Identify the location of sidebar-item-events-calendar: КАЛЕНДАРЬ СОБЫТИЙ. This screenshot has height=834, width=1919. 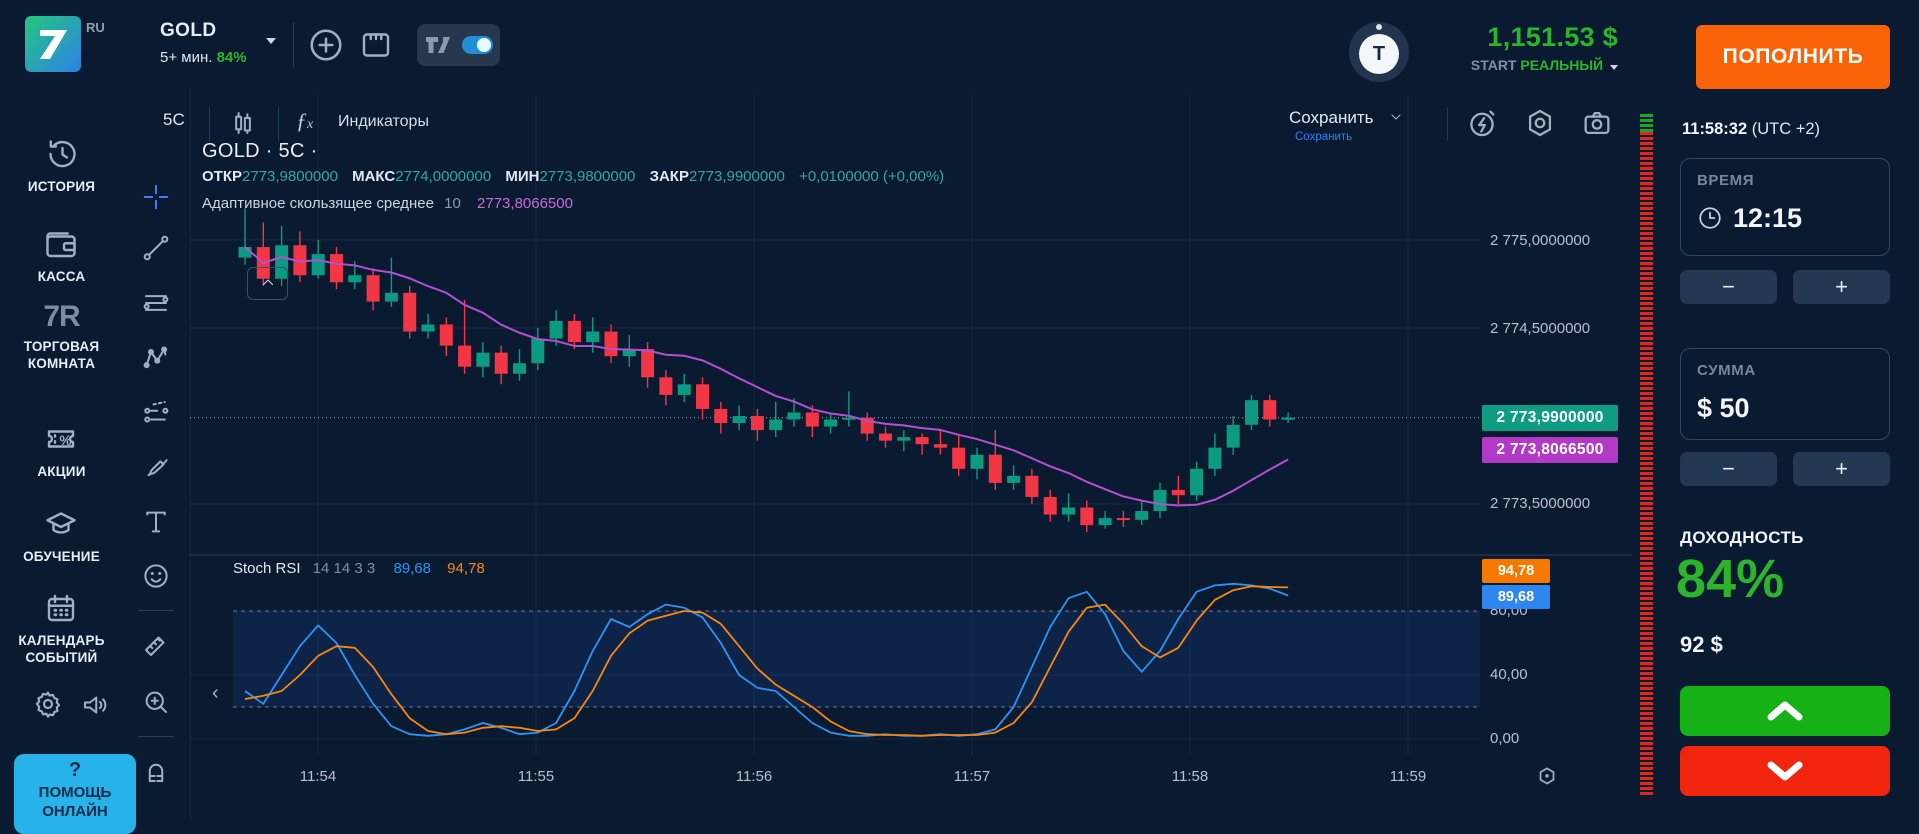
(61, 628).